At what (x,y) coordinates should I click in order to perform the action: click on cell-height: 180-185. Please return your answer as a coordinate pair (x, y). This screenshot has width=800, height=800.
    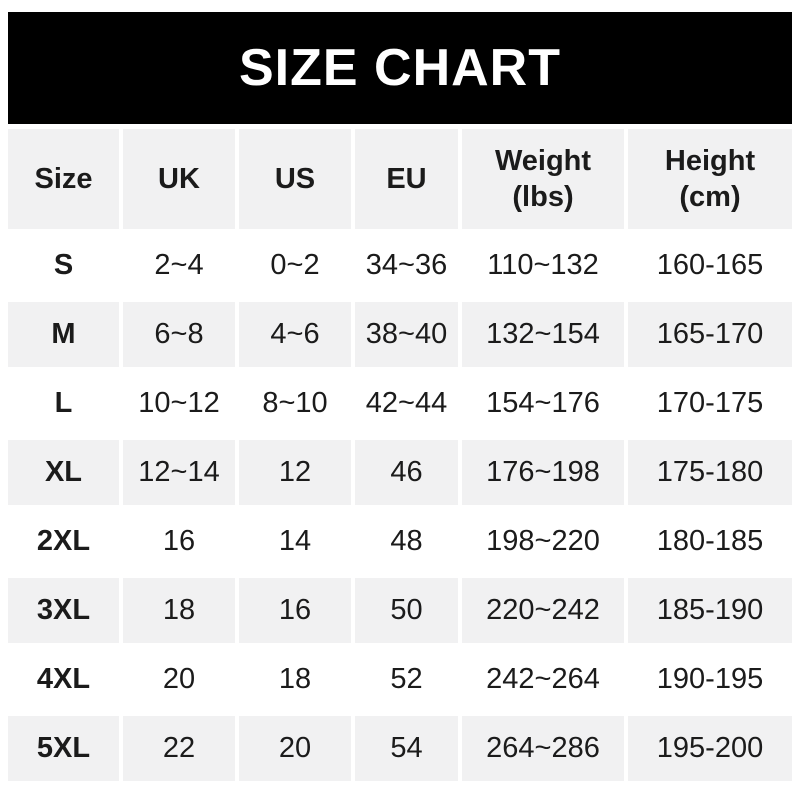
    Looking at the image, I should click on (710, 541).